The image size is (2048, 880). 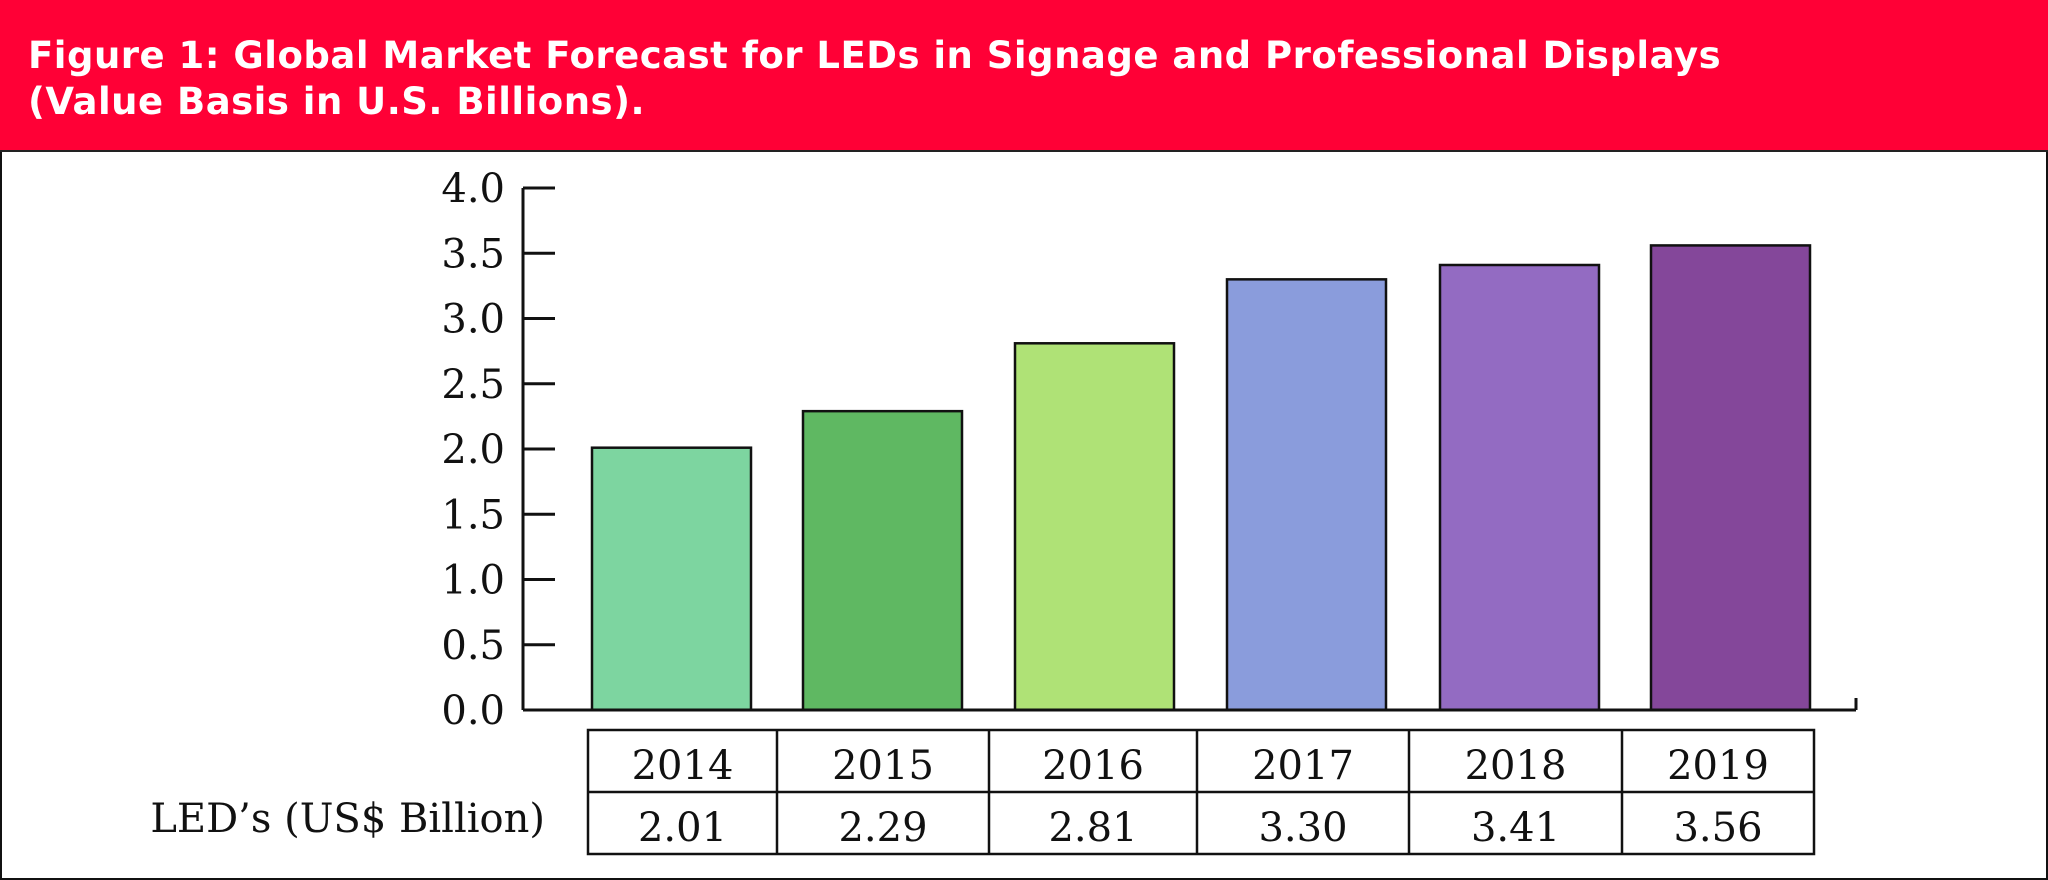 I want to click on bar-2019, so click(x=1730, y=478).